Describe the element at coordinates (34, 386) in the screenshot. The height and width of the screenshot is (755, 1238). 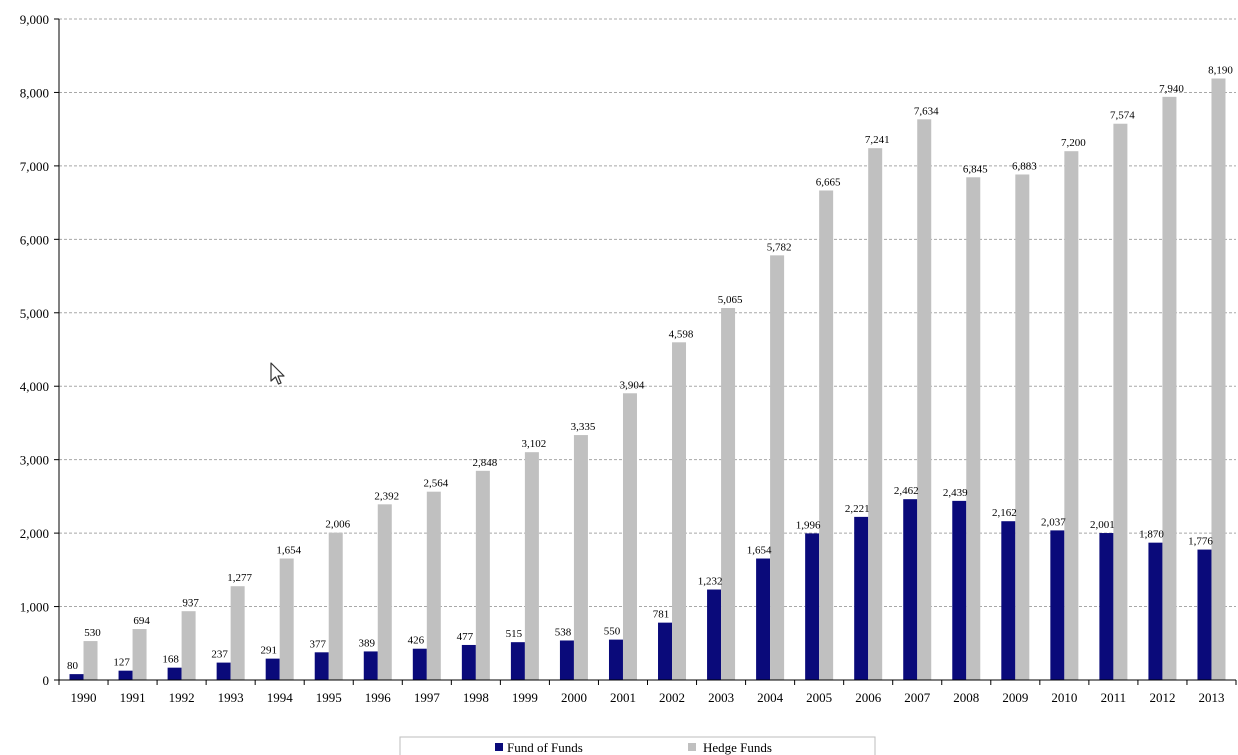
I see `y-tick-label: 4,000` at that location.